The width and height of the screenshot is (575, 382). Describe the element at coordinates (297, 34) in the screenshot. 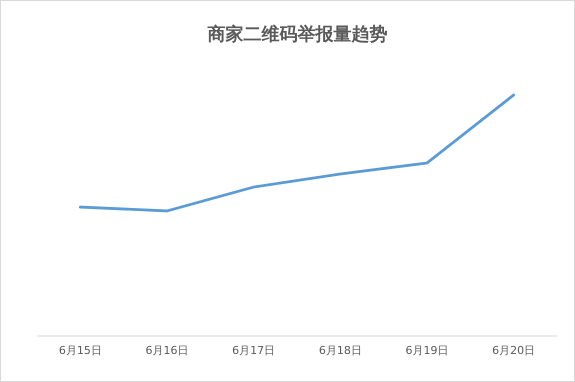

I see `chart-title: 商家二维码举报量趋势` at that location.